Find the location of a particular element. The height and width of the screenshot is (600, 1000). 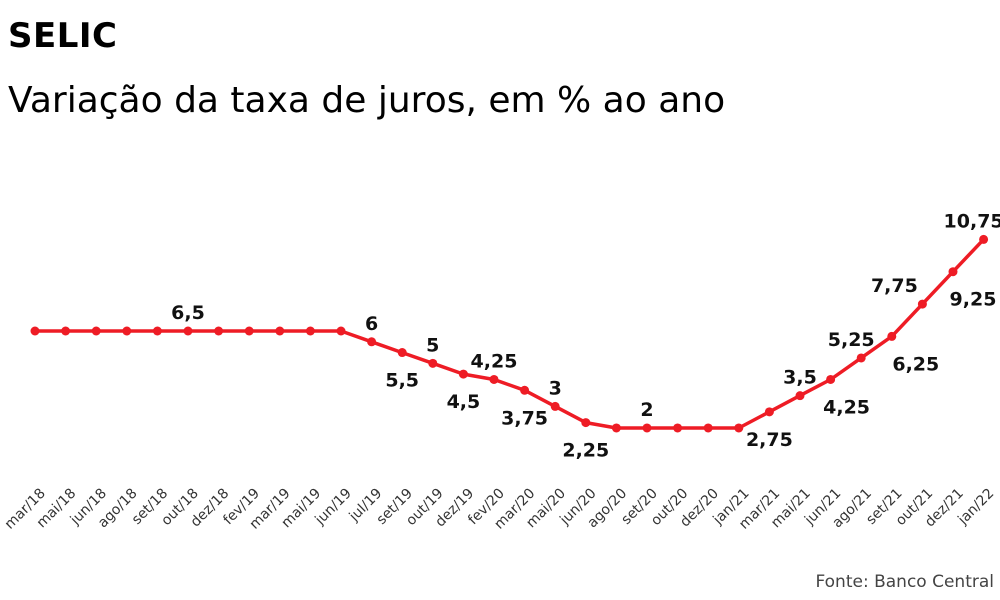

data-label: 6 is located at coordinates (371, 324).